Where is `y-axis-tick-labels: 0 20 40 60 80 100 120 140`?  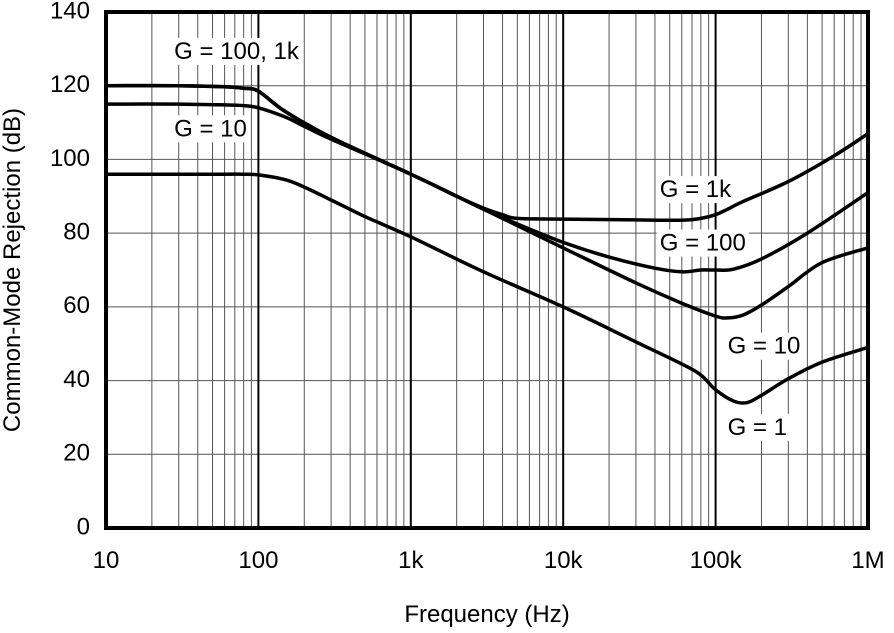
y-axis-tick-labels: 0 20 40 60 80 100 120 140 is located at coordinates (70, 270).